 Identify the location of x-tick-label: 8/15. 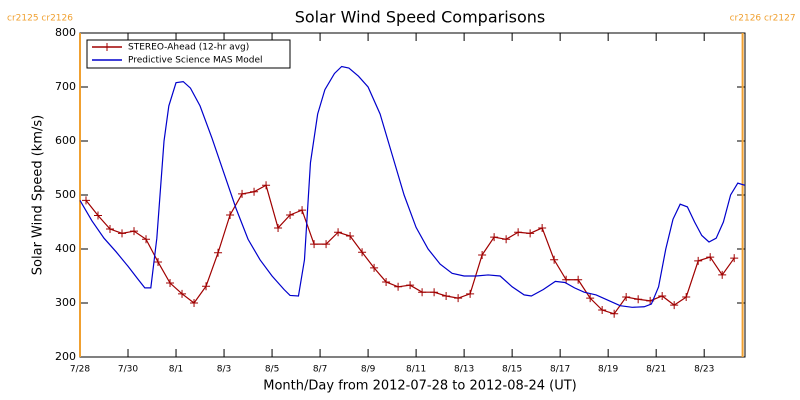
(512, 370).